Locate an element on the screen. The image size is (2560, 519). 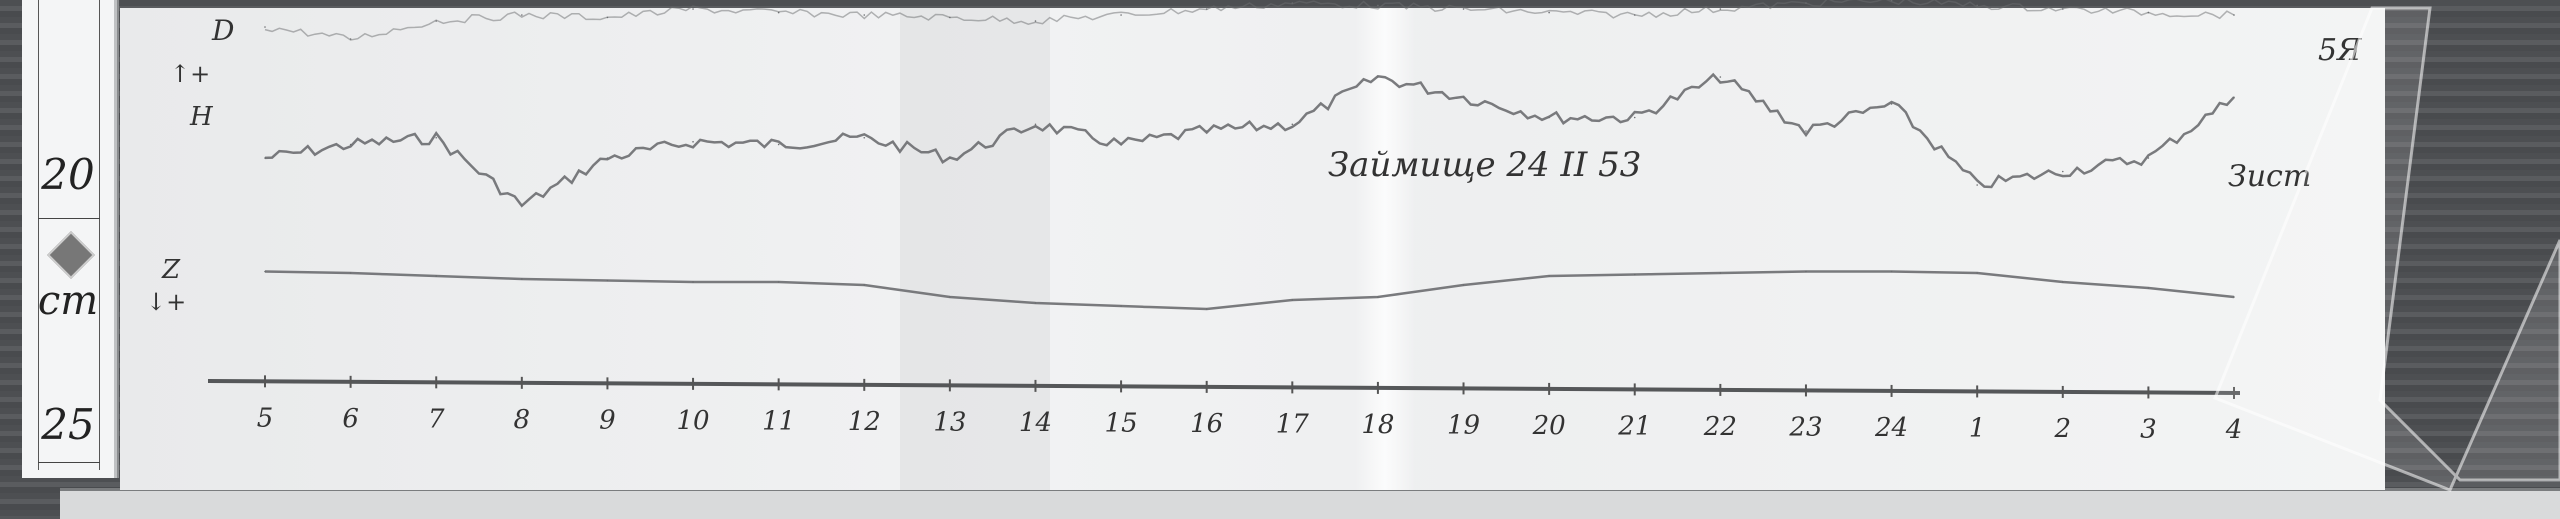
station-date-note: Займище 24 II 53 is located at coordinates (1484, 165).